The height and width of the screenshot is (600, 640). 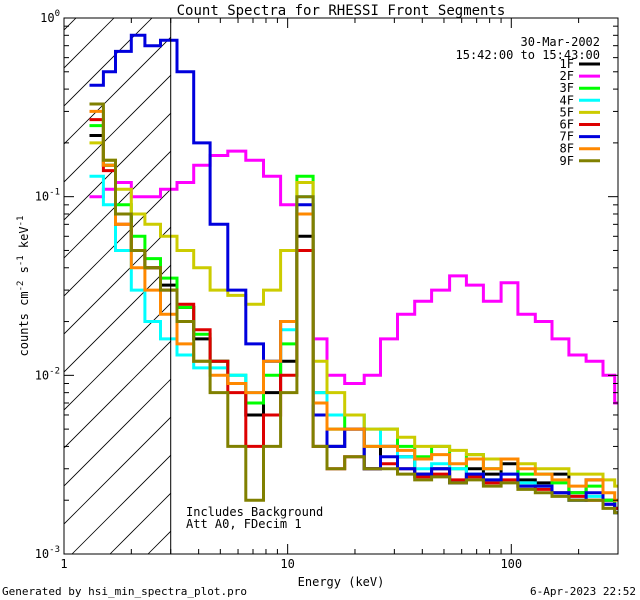 I want to click on annotation-time-range: 15:42:00 to 15:43:00, so click(x=528, y=55).